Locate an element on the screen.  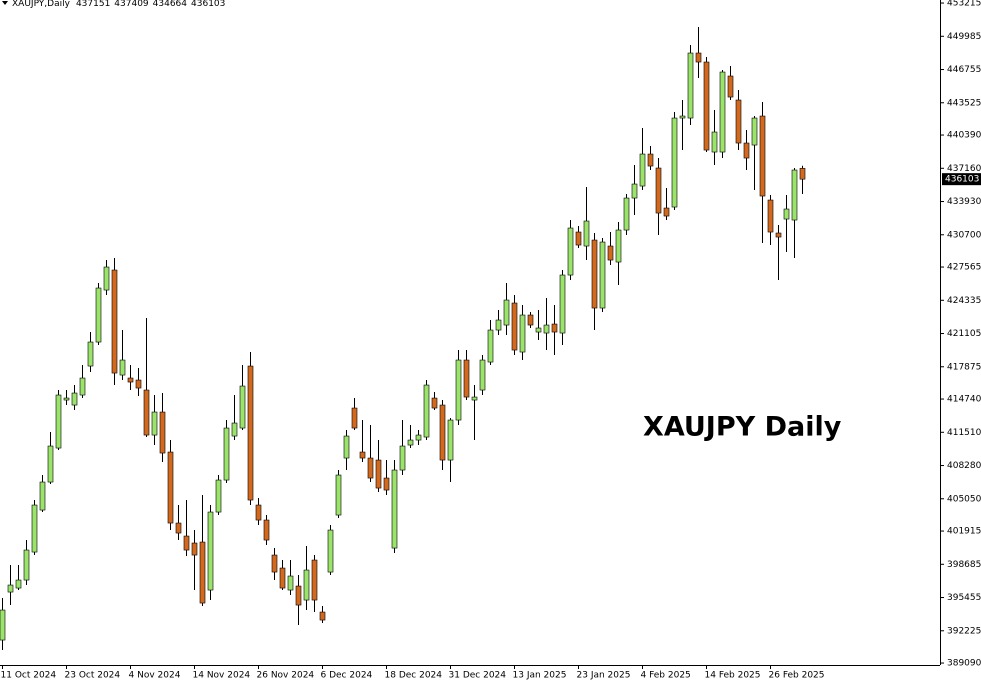
header-low: 434664 is located at coordinates (170, 4).